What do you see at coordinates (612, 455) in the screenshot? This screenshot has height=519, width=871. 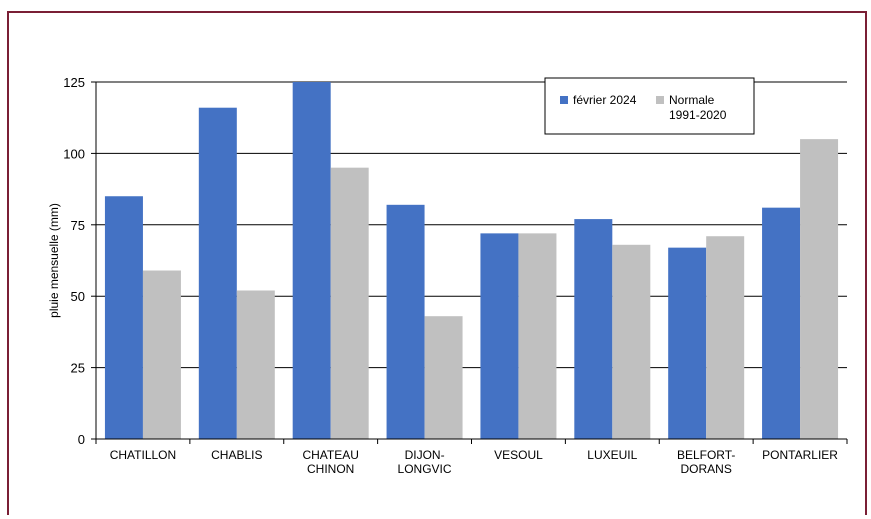 I see `x-tick-label: LUXEUIL` at bounding box center [612, 455].